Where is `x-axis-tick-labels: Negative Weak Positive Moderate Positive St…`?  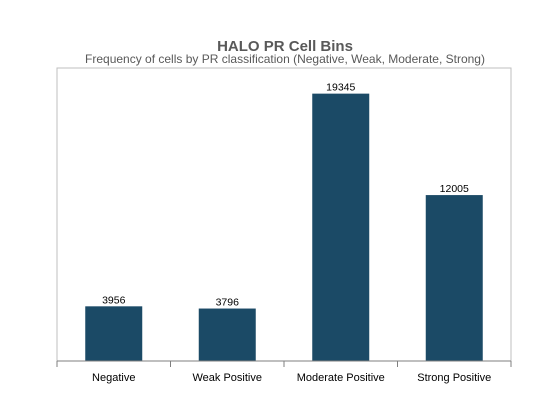 x-axis-tick-labels: Negative Weak Positive Moderate Positive St… is located at coordinates (291, 378).